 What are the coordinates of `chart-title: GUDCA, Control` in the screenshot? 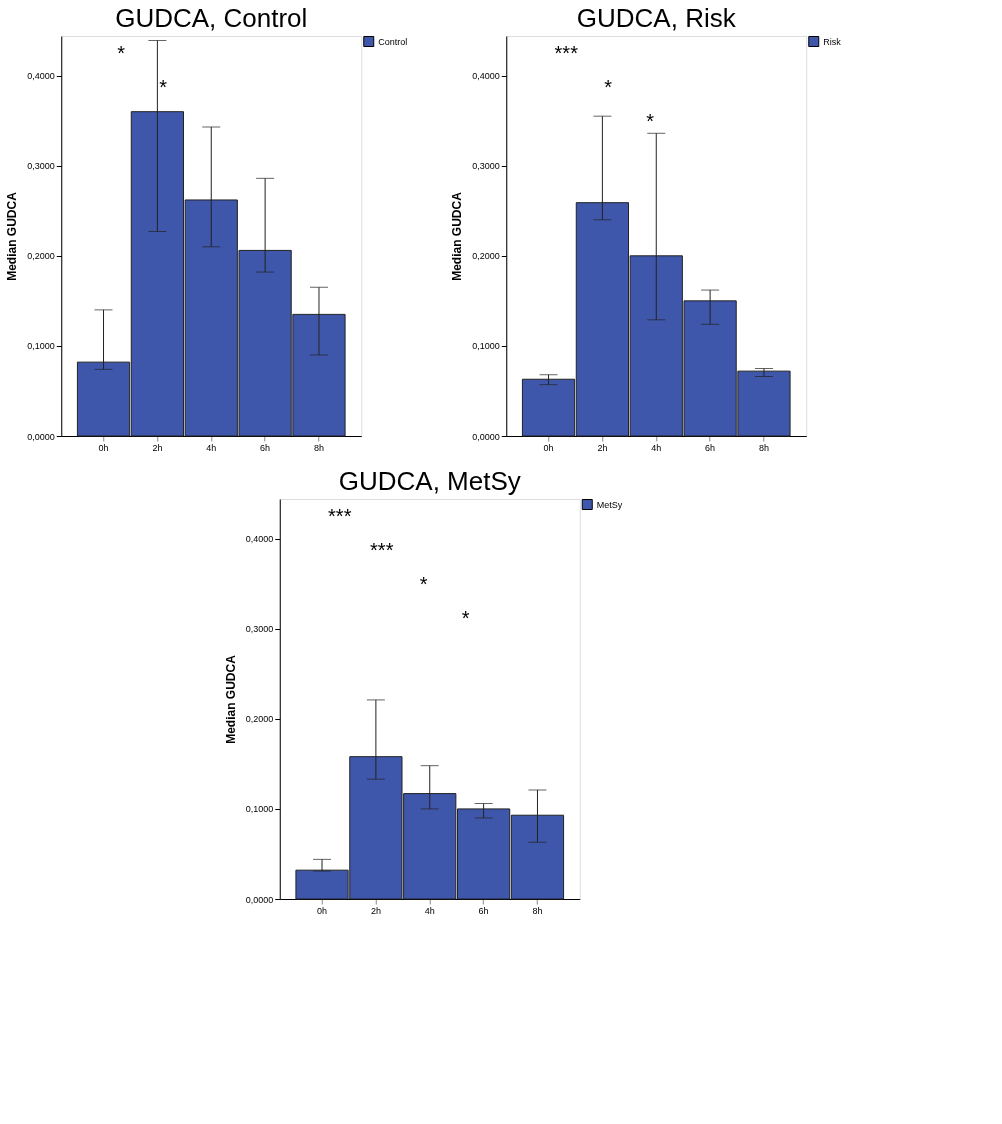 It's located at (211, 18).